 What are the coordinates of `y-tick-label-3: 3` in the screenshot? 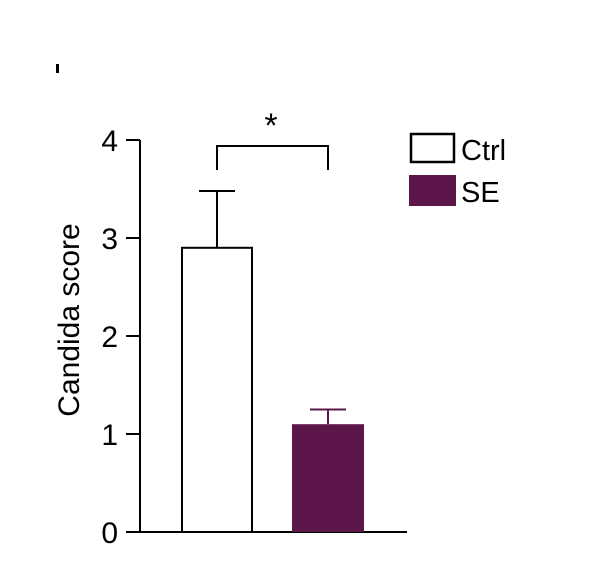 It's located at (109, 239).